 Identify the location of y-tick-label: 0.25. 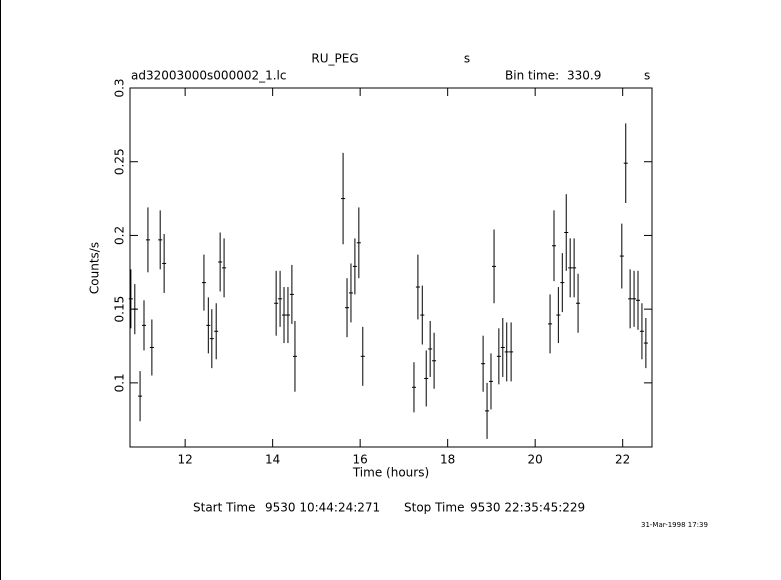
(120, 161).